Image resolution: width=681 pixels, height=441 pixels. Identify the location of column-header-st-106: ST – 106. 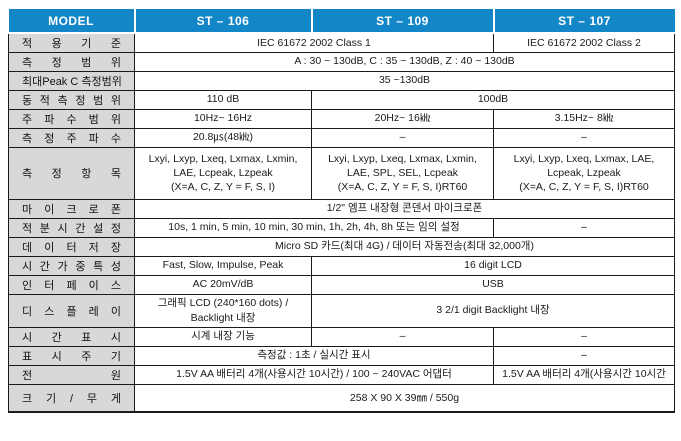
(222, 21).